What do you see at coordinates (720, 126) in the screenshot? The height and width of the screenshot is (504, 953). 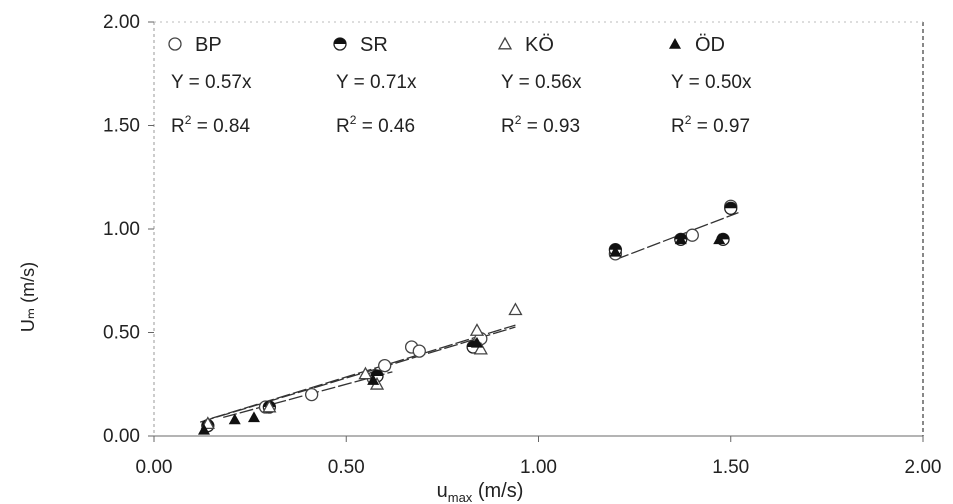 I see `legend-r-squared-value: = 0.97` at bounding box center [720, 126].